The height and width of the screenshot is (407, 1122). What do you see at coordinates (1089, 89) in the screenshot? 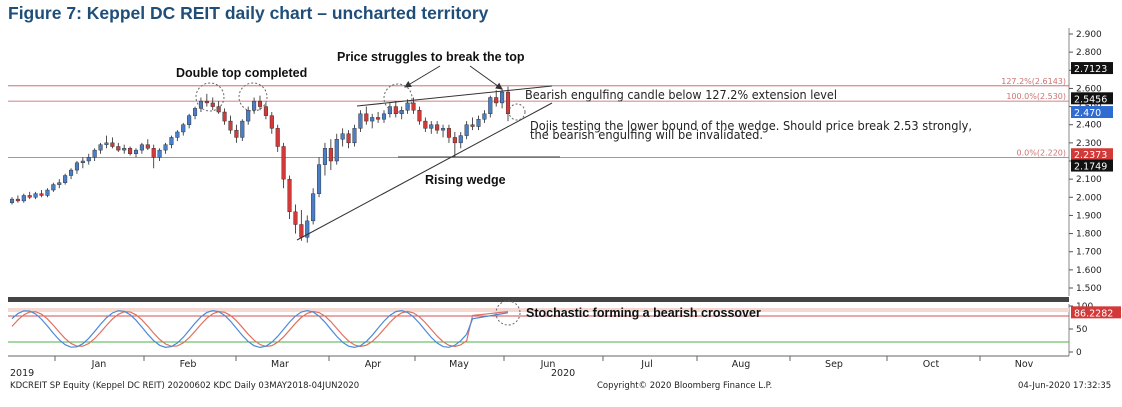
I see `price-tick-label: 2.600` at bounding box center [1089, 89].